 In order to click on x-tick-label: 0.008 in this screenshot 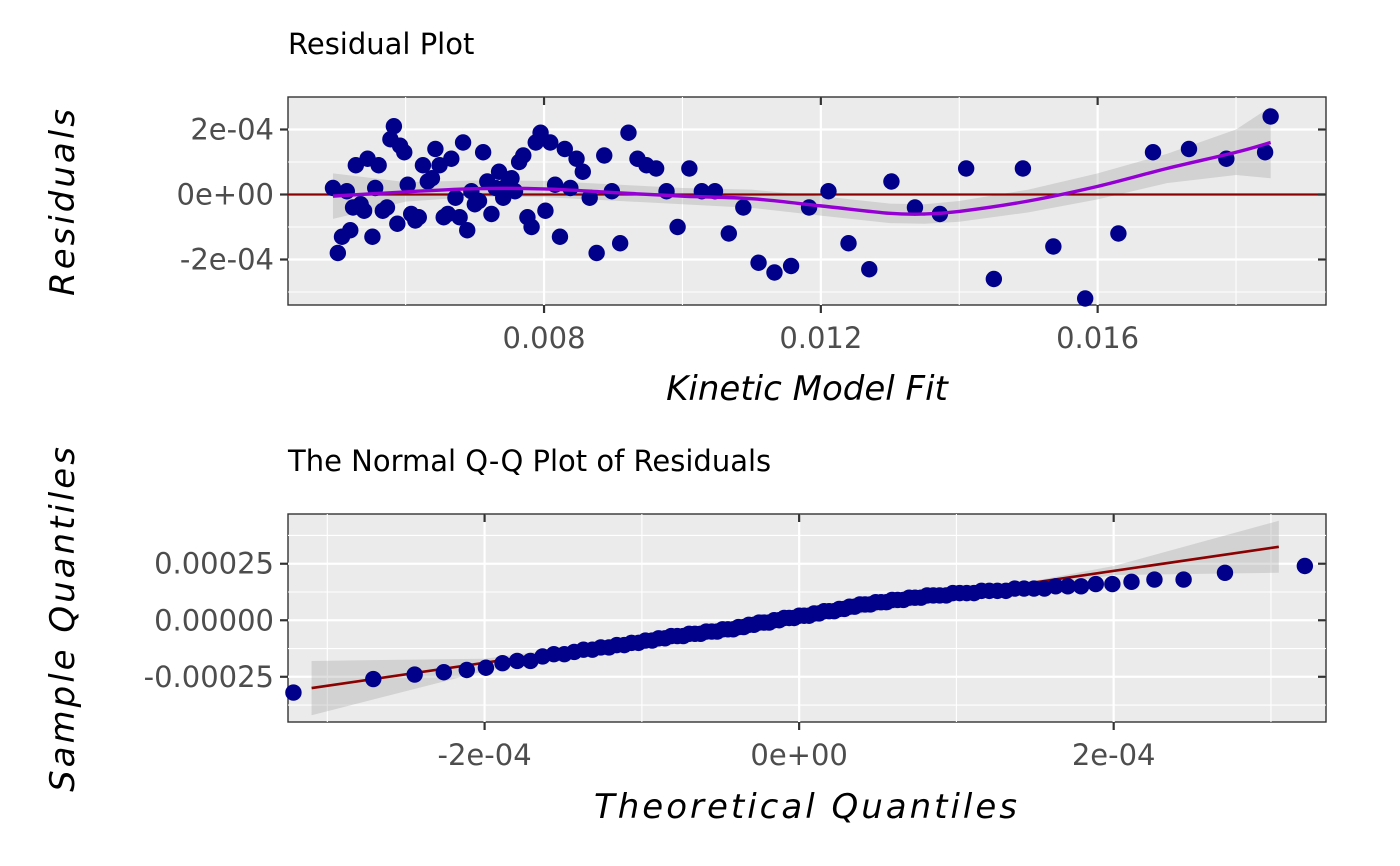, I will do `click(544, 338)`.